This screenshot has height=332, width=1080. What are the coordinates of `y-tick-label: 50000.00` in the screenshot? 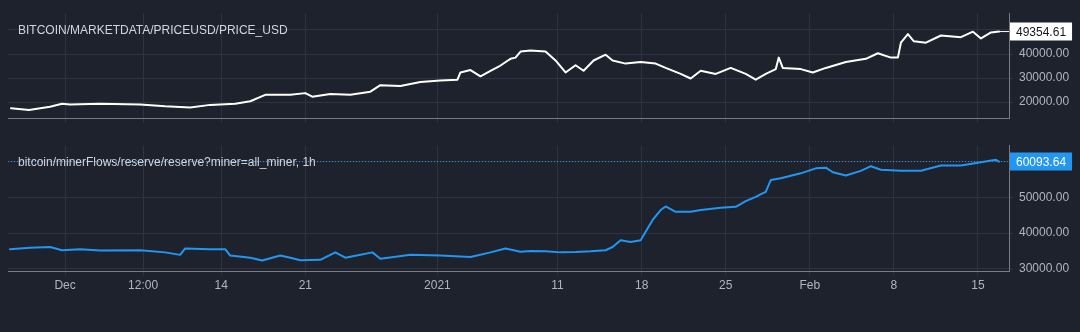 It's located at (1044, 196).